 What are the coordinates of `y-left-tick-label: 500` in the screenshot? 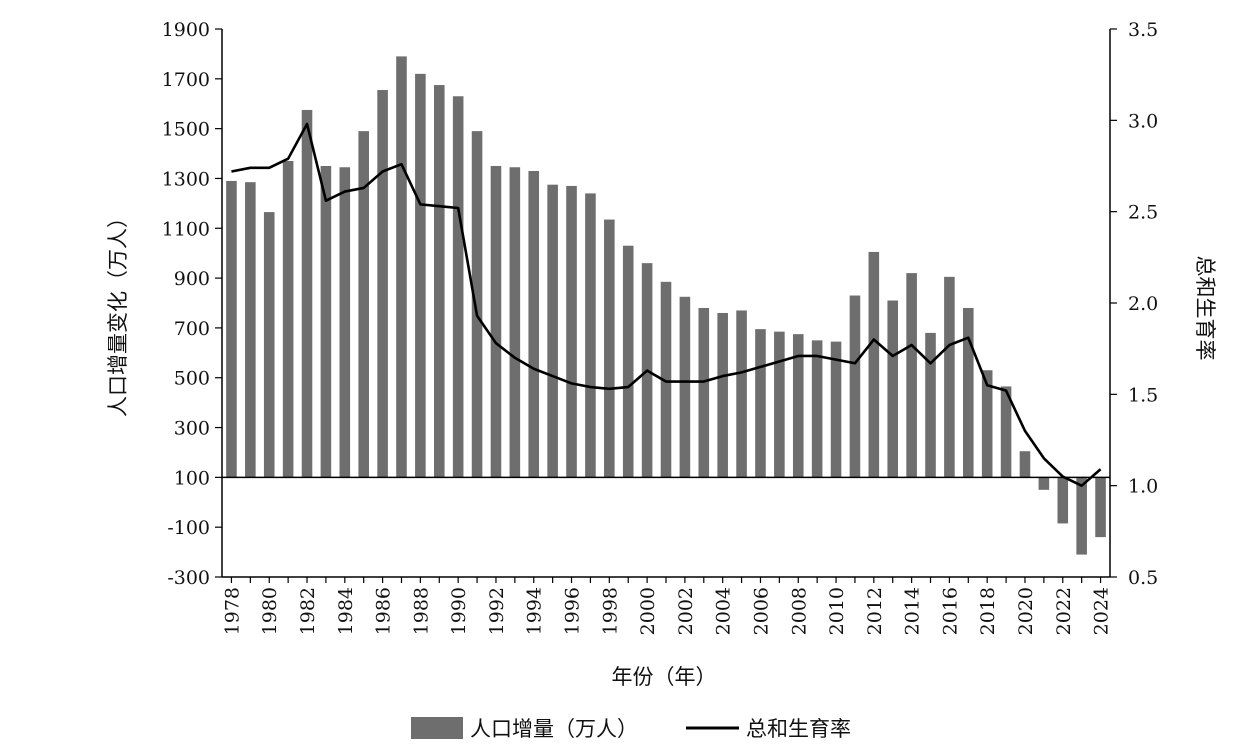 It's located at (192, 379).